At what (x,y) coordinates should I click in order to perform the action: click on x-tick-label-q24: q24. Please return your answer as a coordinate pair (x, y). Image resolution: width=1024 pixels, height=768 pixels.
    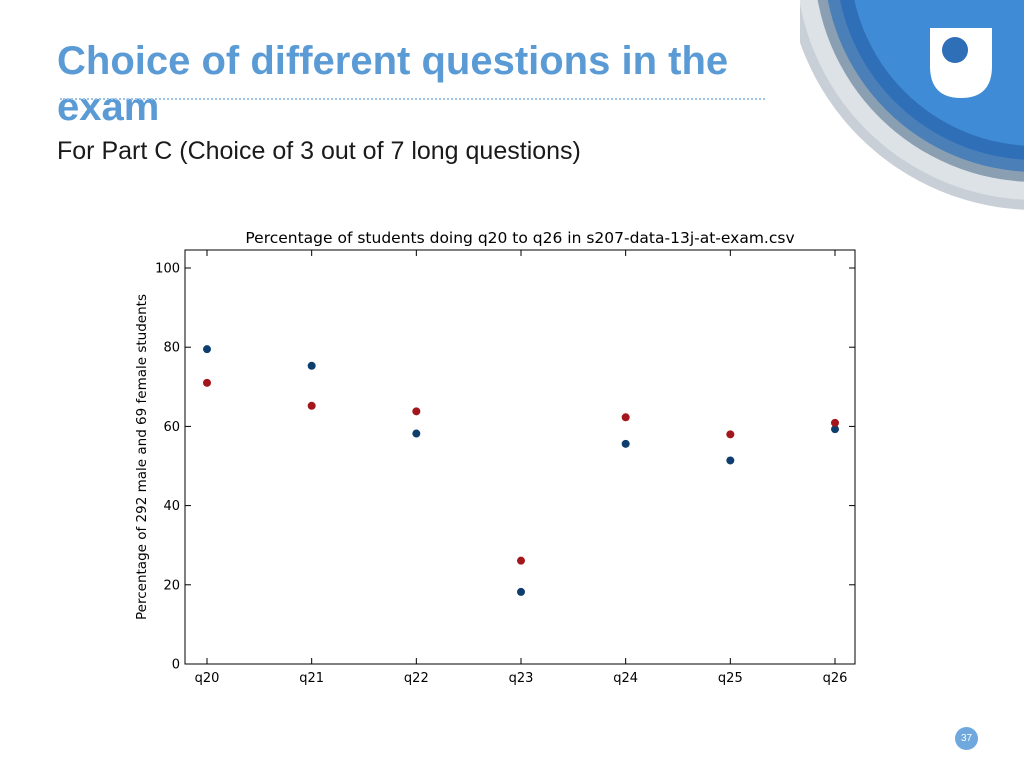
    Looking at the image, I should click on (625, 678).